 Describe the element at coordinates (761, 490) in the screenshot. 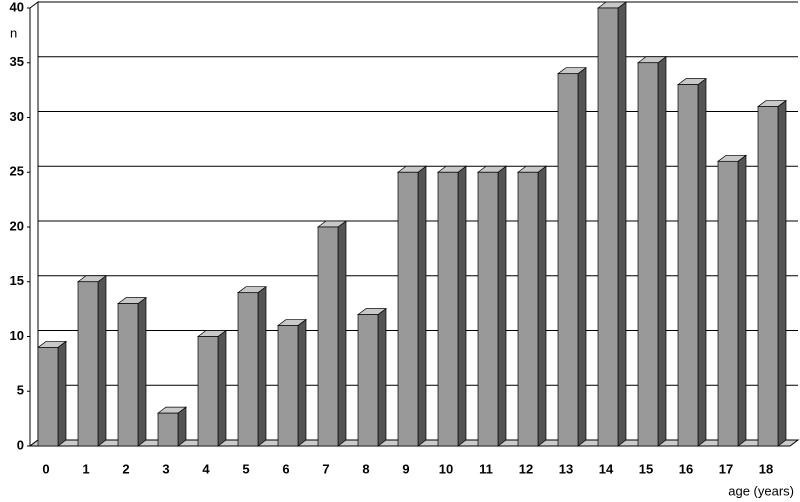

I see `x-axis-label: age (years)` at that location.